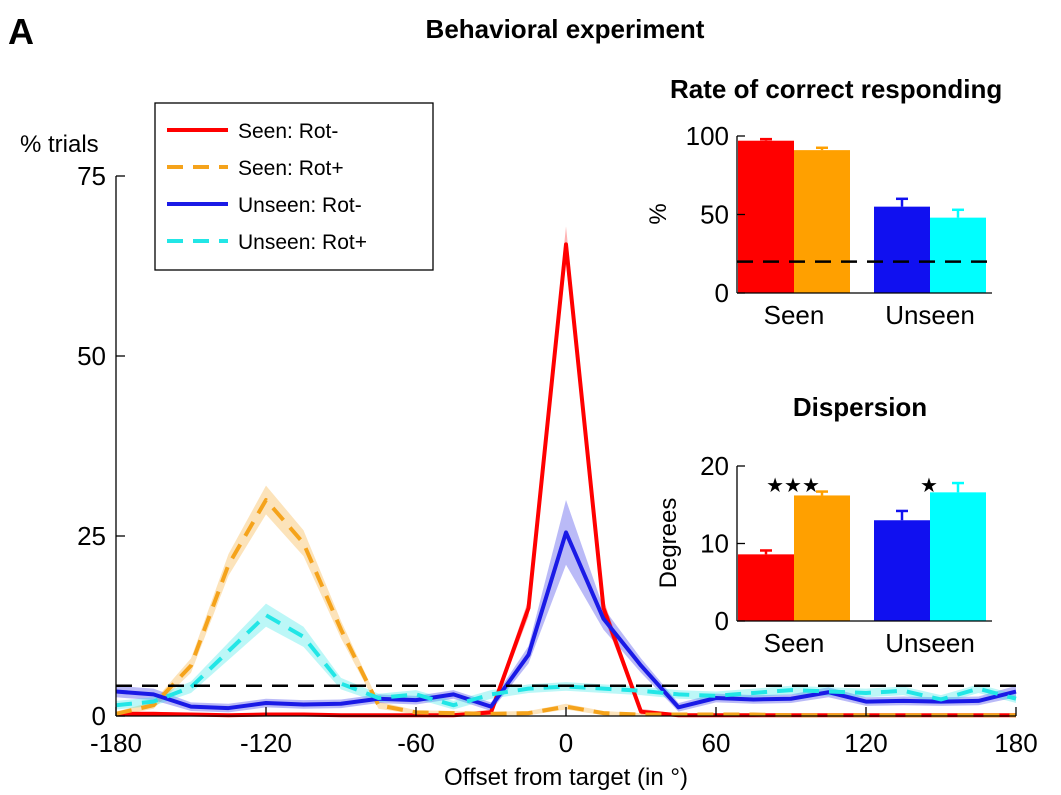 This screenshot has height=795, width=1061. I want to click on inset2-y-tick-label: 20, so click(714, 466).